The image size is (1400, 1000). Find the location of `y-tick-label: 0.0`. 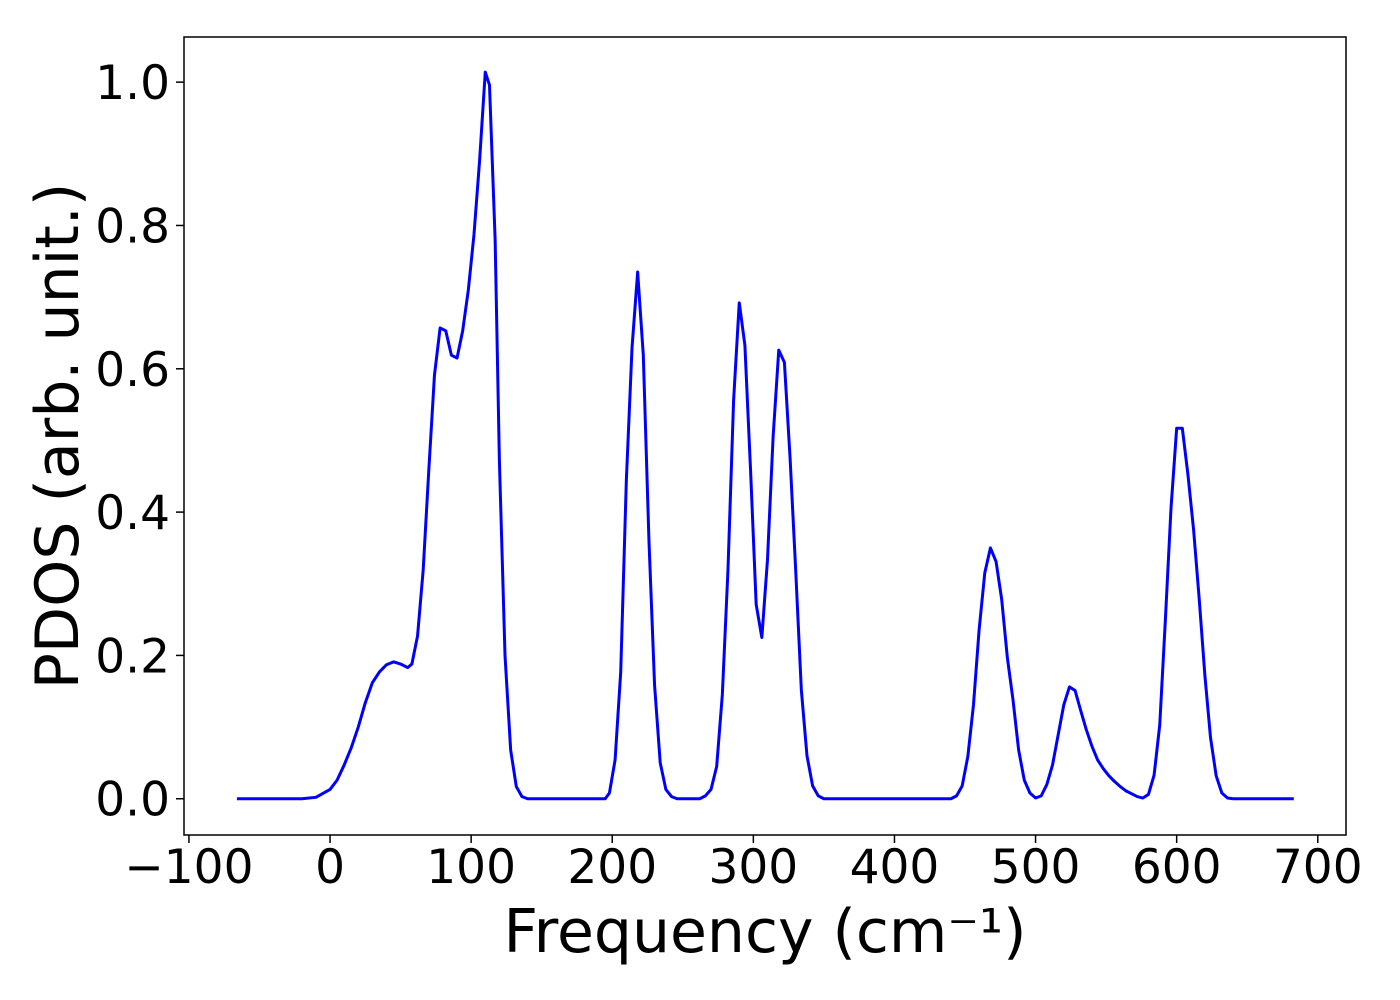

y-tick-label: 0.0 is located at coordinates (132, 800).